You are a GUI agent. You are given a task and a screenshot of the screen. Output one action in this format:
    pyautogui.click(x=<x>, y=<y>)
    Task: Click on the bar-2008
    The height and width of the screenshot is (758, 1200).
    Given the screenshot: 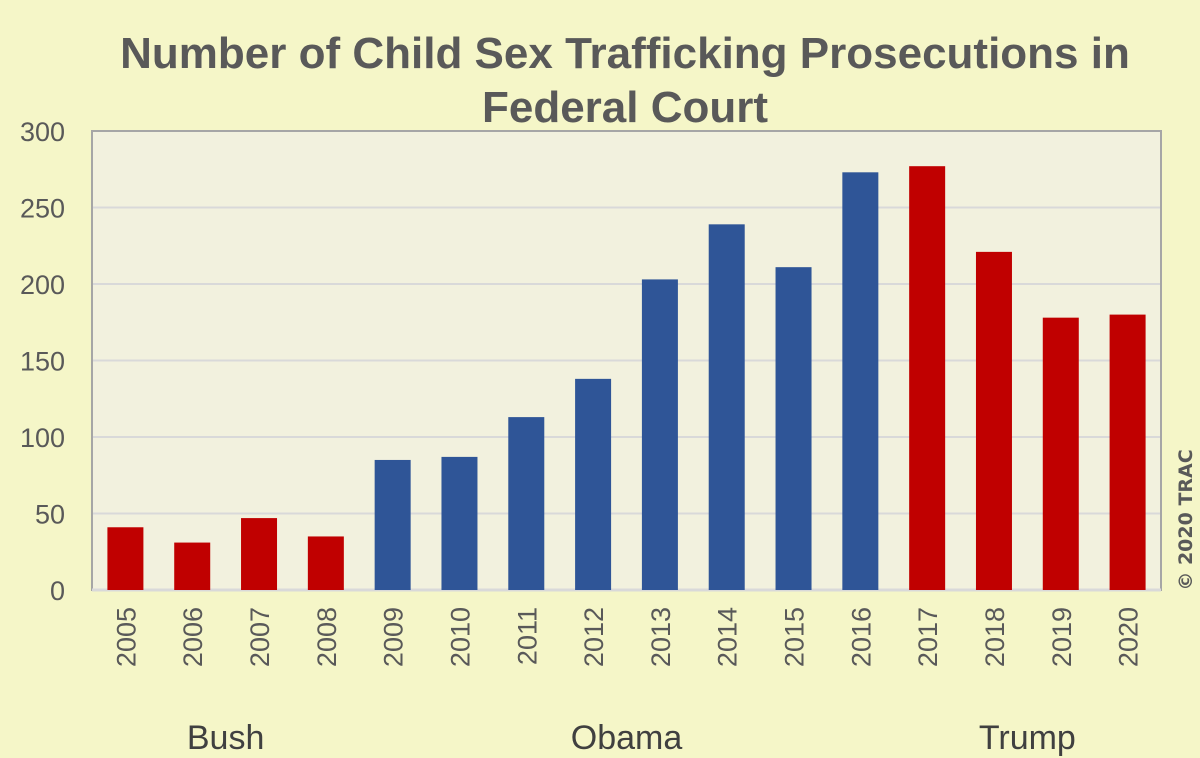 What is the action you would take?
    pyautogui.click(x=325, y=563)
    